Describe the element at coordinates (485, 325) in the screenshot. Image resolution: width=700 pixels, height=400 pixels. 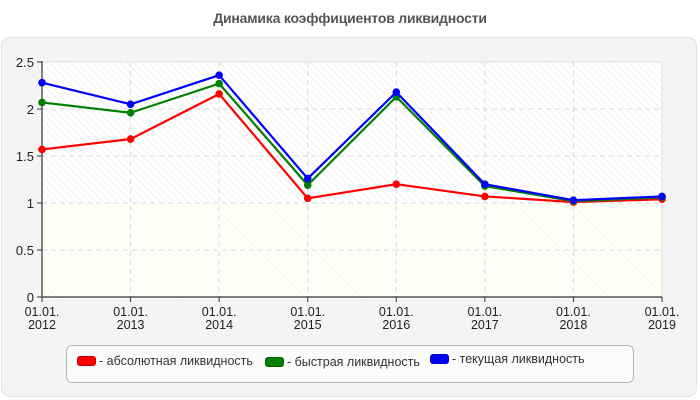
I see `x-tick-label-year: 2017` at that location.